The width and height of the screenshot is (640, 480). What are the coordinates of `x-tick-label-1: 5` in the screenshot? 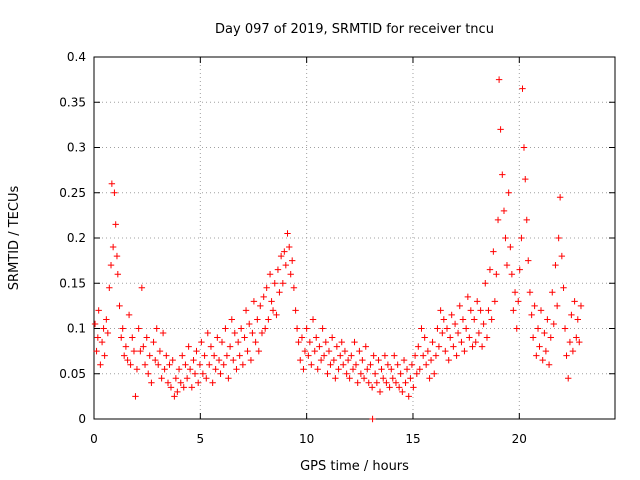 It's located at (201, 439).